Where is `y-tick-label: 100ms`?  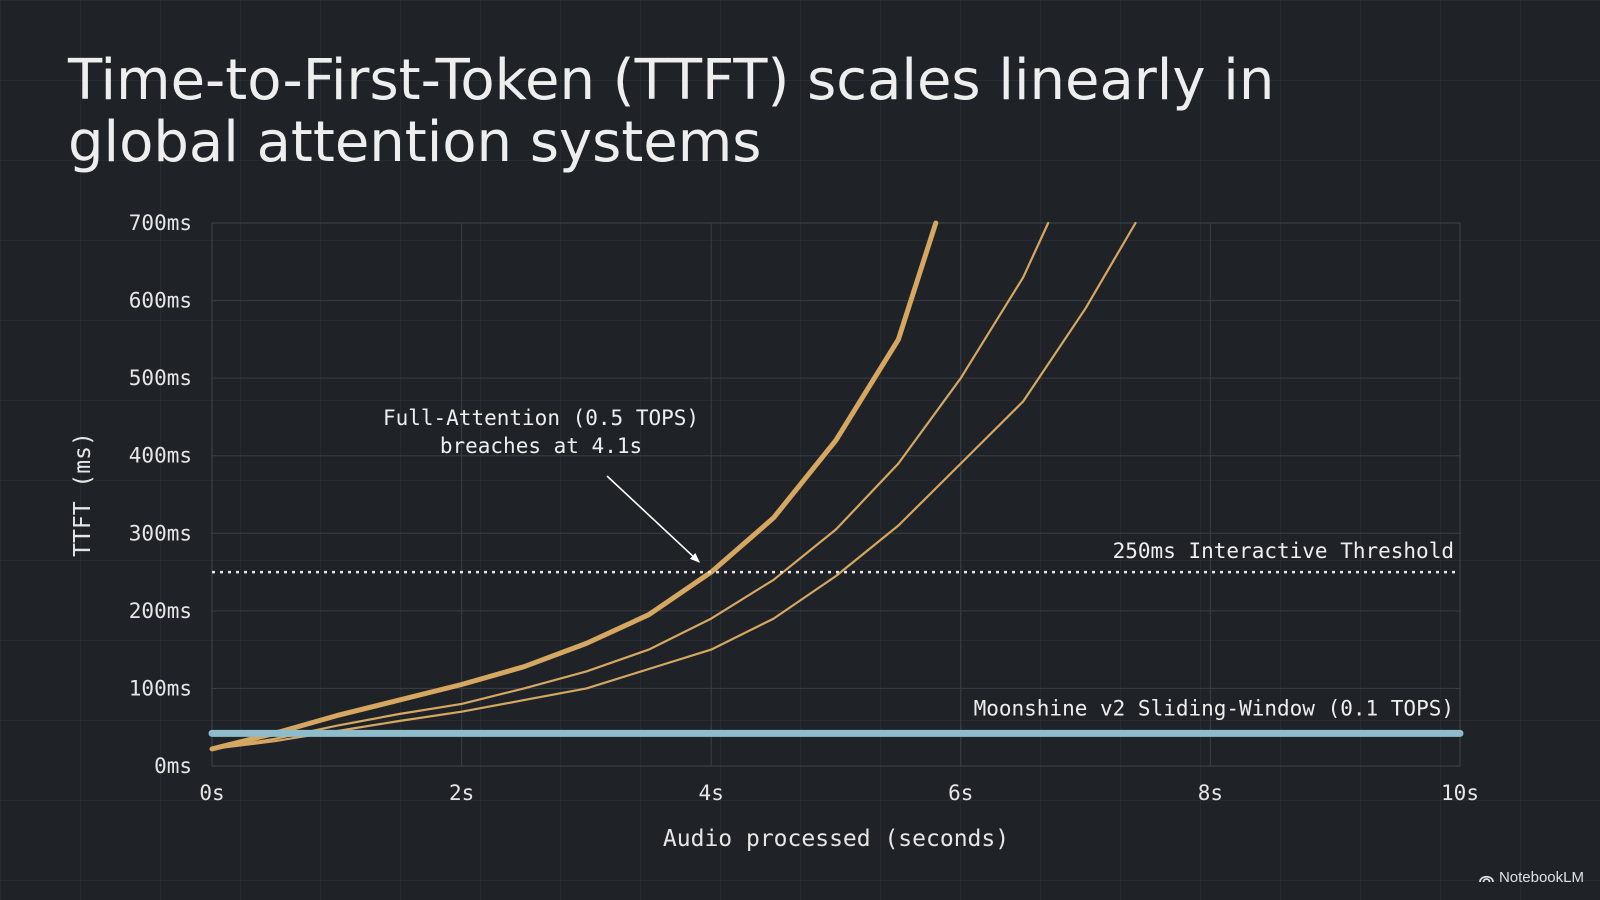
y-tick-label: 100ms is located at coordinates (160, 688).